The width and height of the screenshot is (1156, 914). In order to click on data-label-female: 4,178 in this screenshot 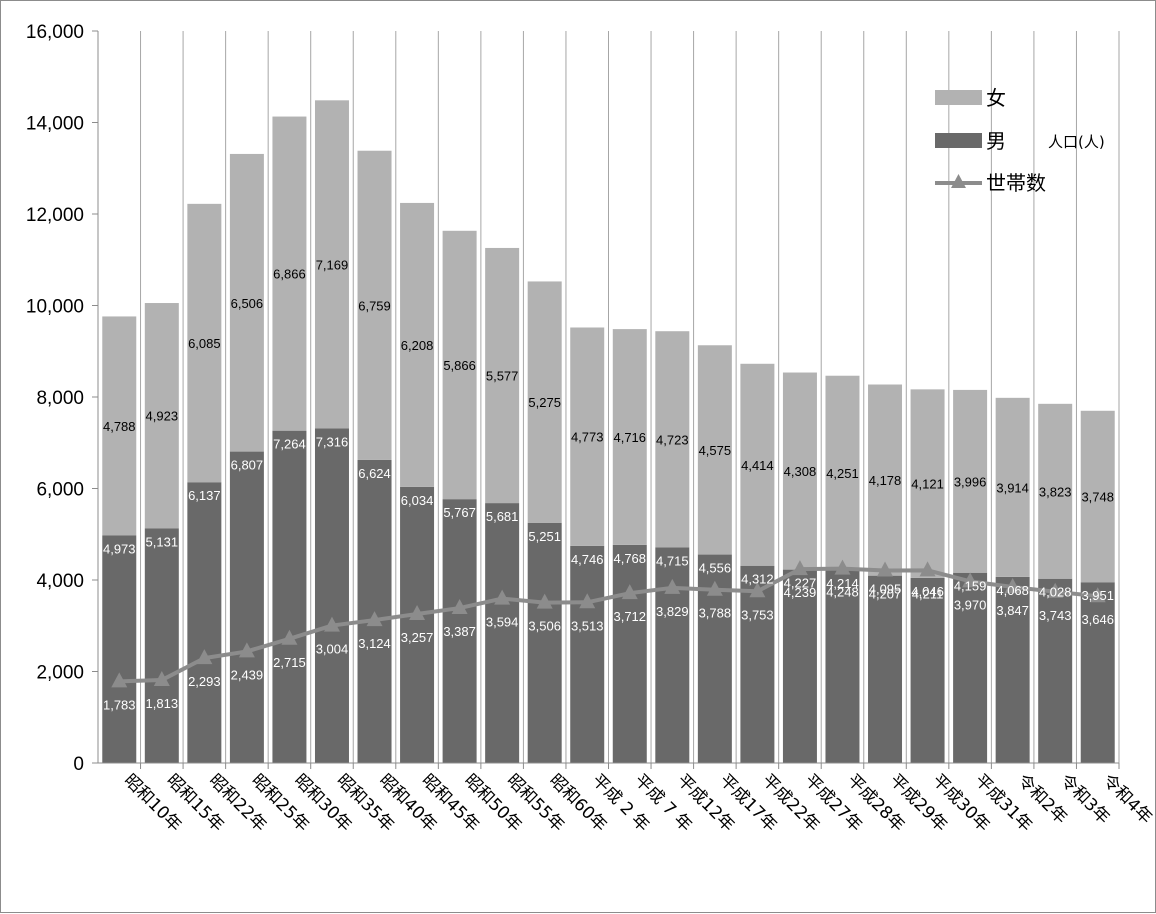, I will do `click(885, 480)`.